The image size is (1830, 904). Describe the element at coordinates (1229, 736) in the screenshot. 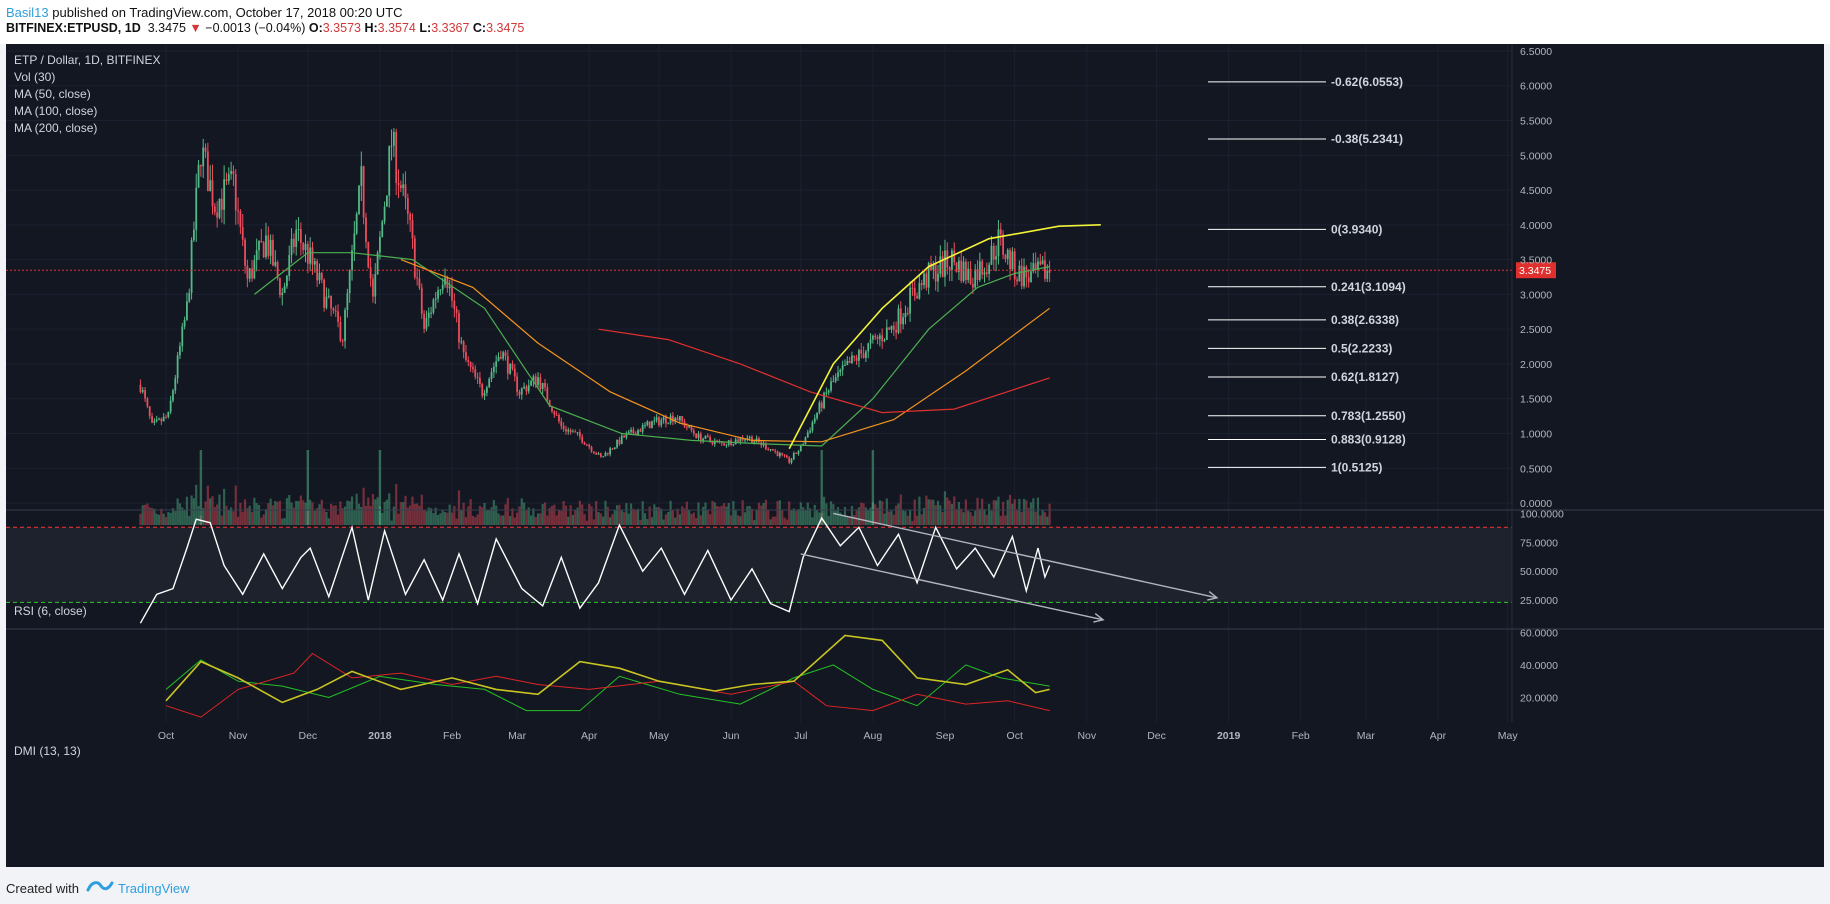

I see `time-axis-label: 2019` at that location.